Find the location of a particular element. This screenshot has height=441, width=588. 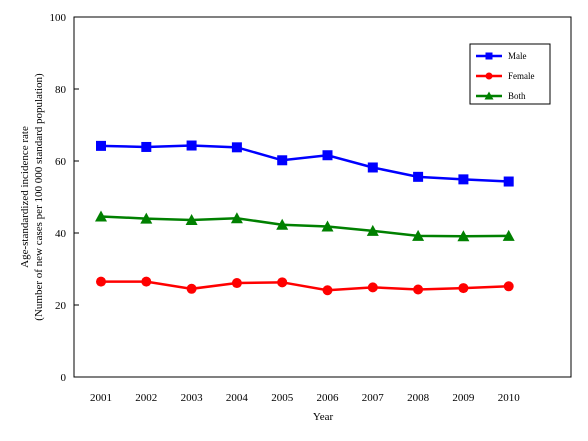

x-tick-label: 2008 is located at coordinates (418, 398).